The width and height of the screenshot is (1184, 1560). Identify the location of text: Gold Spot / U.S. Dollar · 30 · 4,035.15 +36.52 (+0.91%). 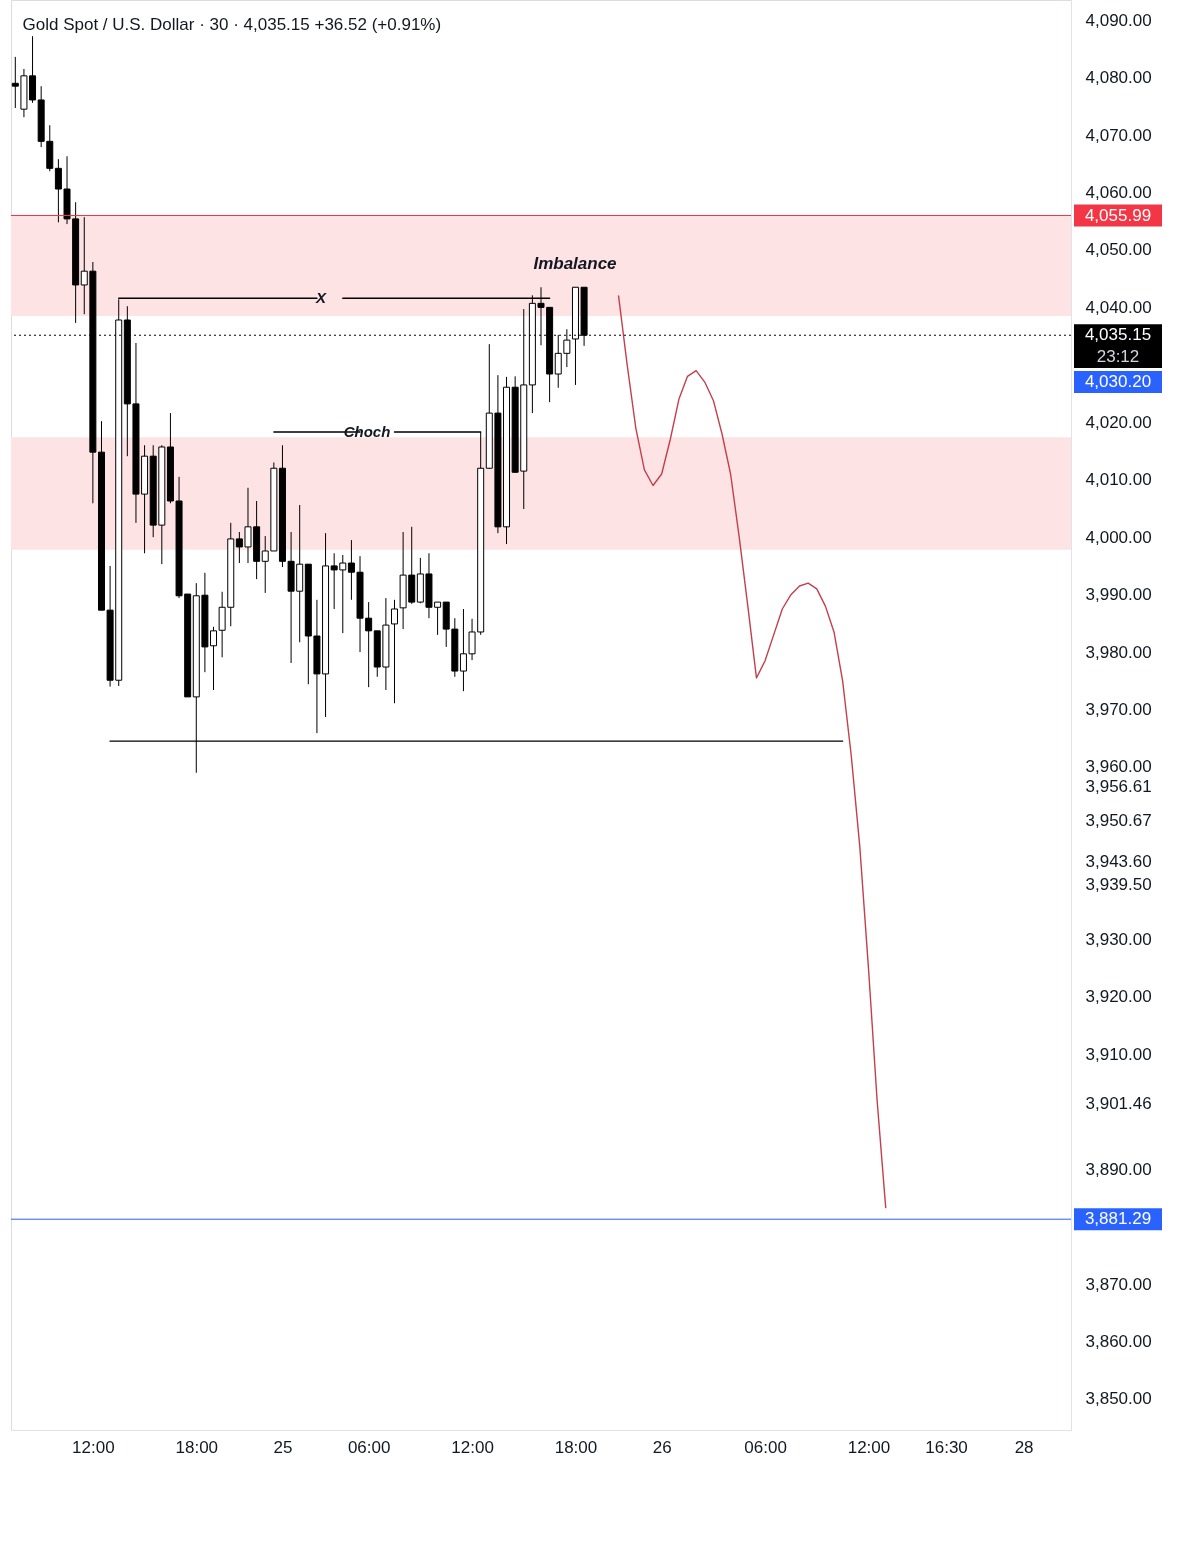
(232, 24).